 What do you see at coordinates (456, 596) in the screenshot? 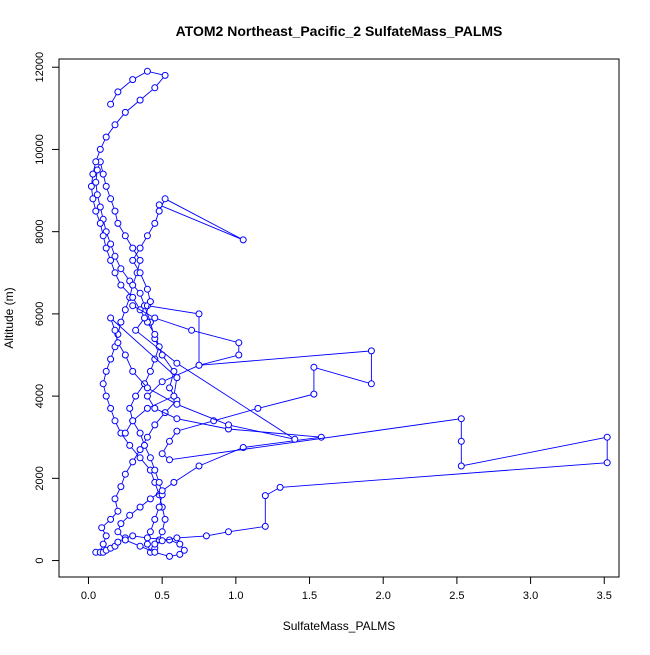
I see `x-tick-label: 2.5` at bounding box center [456, 596].